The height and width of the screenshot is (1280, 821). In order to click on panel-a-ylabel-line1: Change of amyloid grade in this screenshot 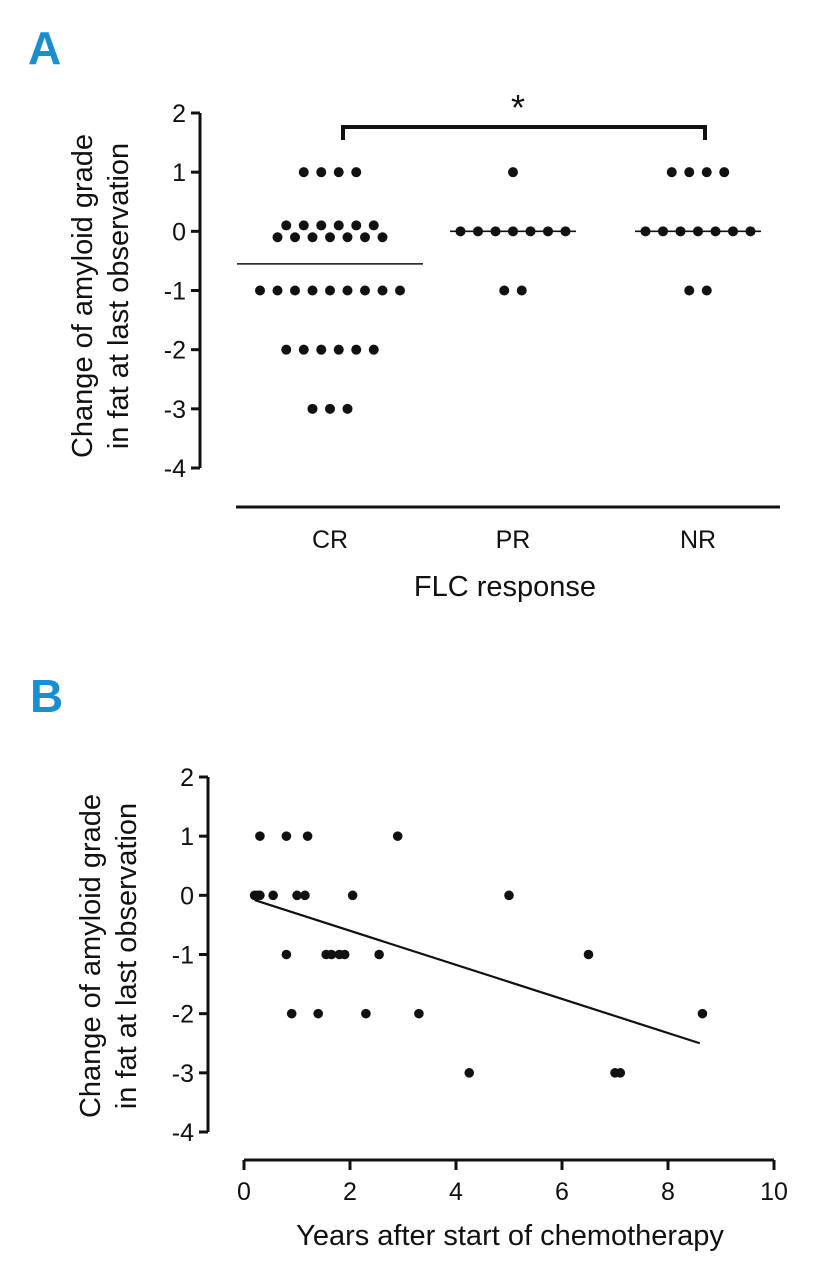, I will do `click(83, 296)`.